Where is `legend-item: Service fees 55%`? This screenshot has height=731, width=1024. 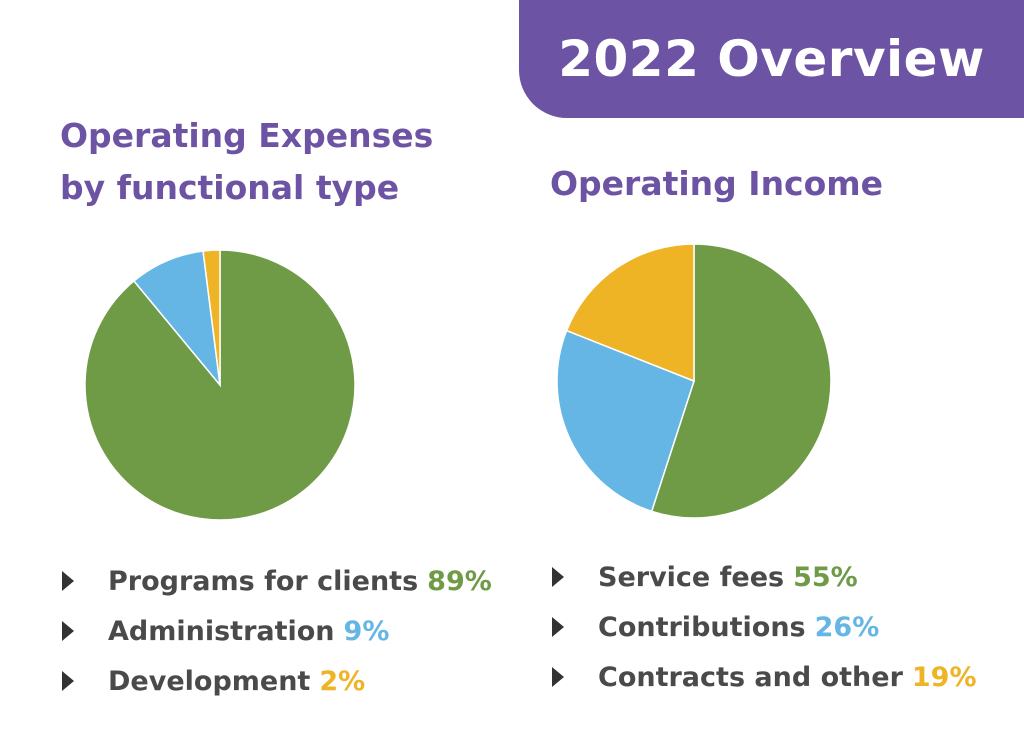
legend-item: Service fees 55% is located at coordinates (764, 577).